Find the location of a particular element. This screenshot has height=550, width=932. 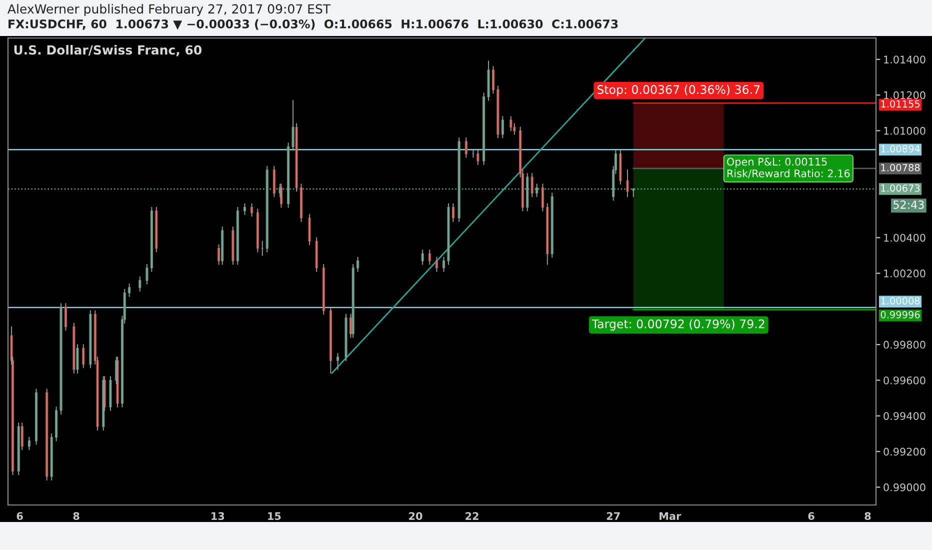

y-tick-label: 0.99600 is located at coordinates (905, 380).